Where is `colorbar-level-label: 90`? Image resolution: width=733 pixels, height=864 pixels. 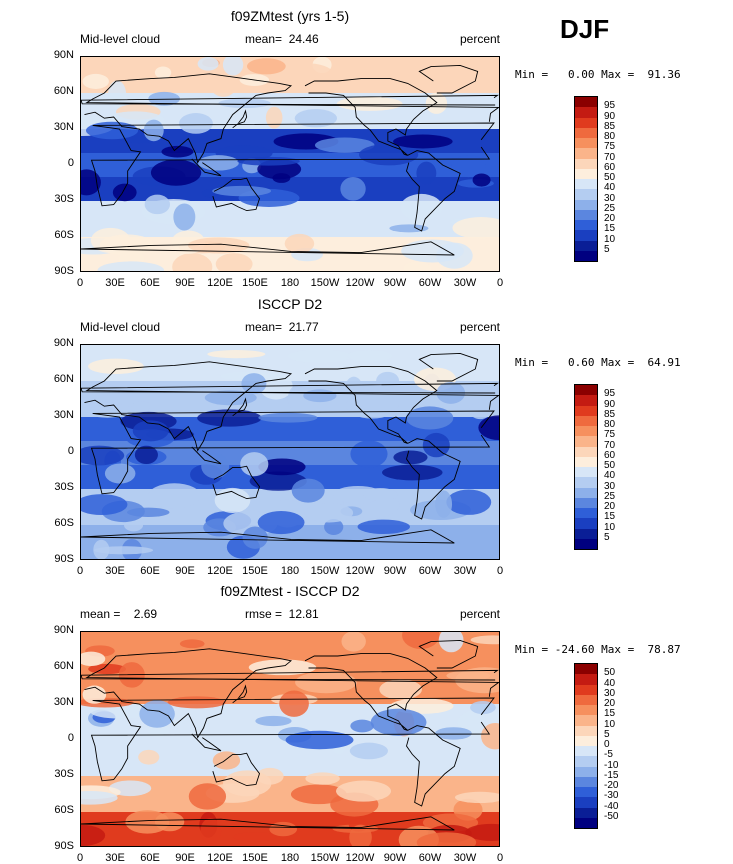 colorbar-level-label: 90 is located at coordinates (610, 116).